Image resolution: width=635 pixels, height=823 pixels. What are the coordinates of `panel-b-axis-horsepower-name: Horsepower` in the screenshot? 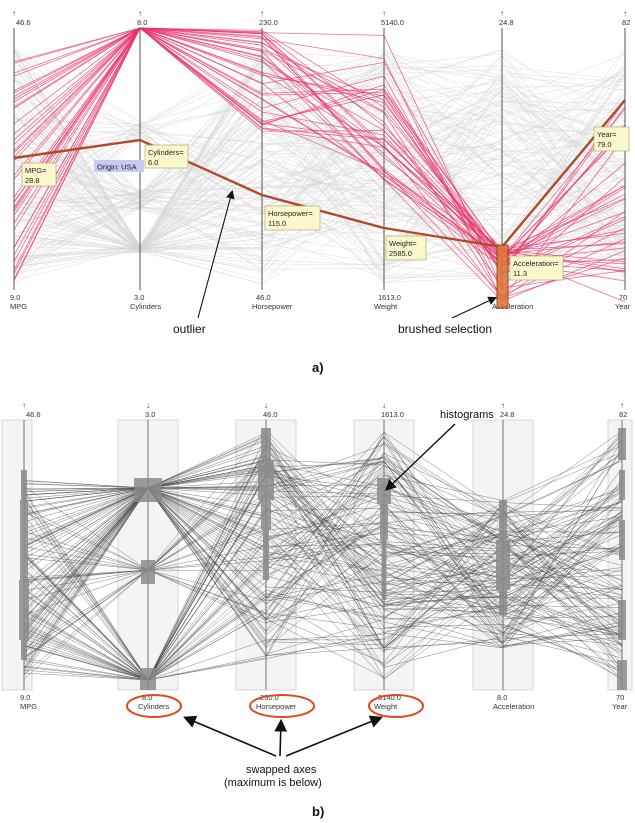 It's located at (276, 706).